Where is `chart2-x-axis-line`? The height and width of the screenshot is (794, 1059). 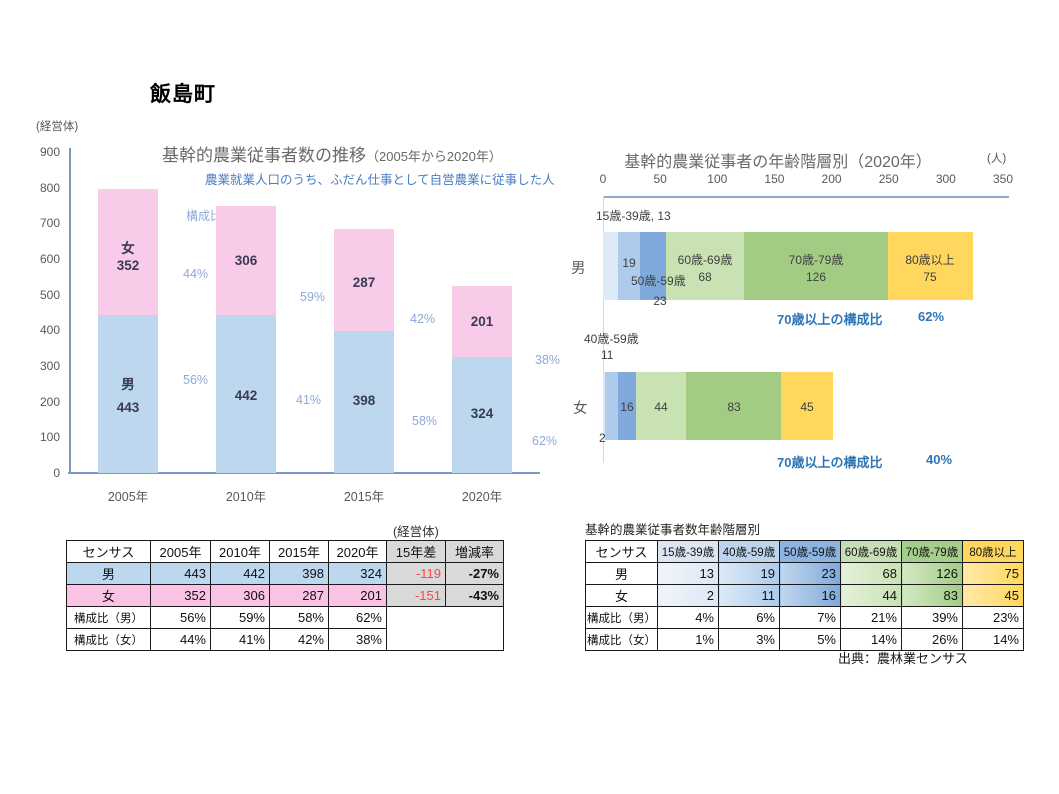
chart2-x-axis-line is located at coordinates (806, 197).